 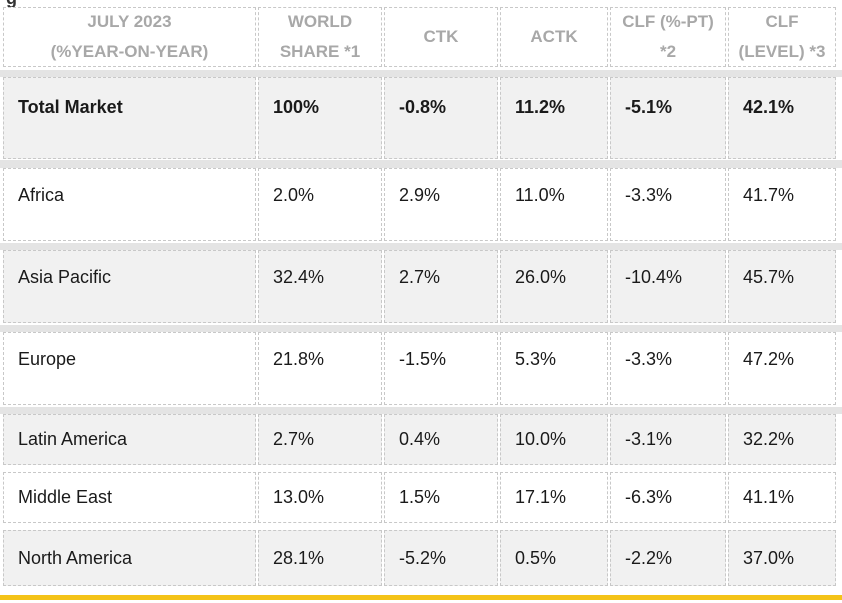 What do you see at coordinates (668, 558) in the screenshot?
I see `table-cell: -2.2%` at bounding box center [668, 558].